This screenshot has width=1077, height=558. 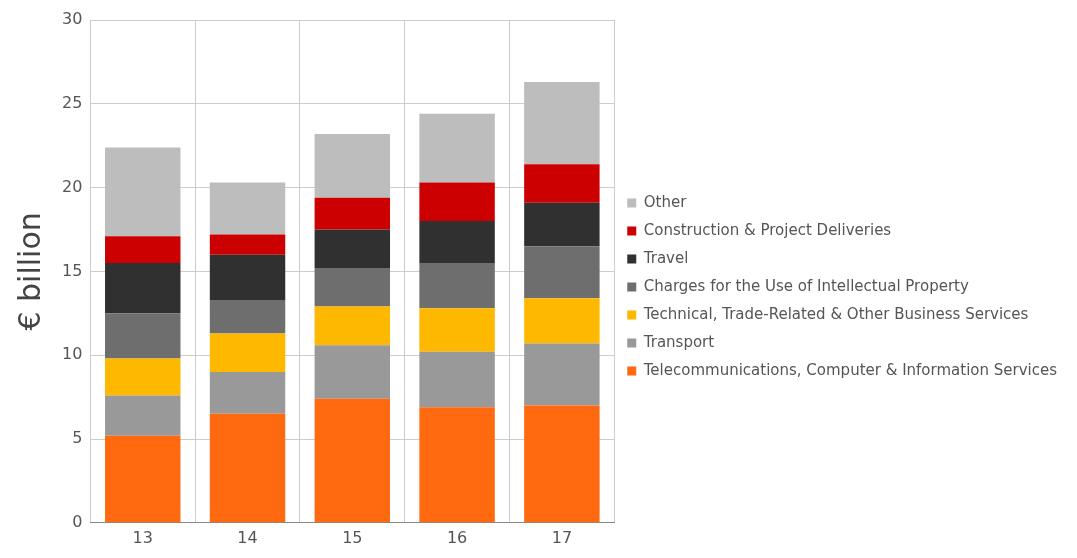 What do you see at coordinates (29, 271) in the screenshot?
I see `y-axis-title: € billion` at bounding box center [29, 271].